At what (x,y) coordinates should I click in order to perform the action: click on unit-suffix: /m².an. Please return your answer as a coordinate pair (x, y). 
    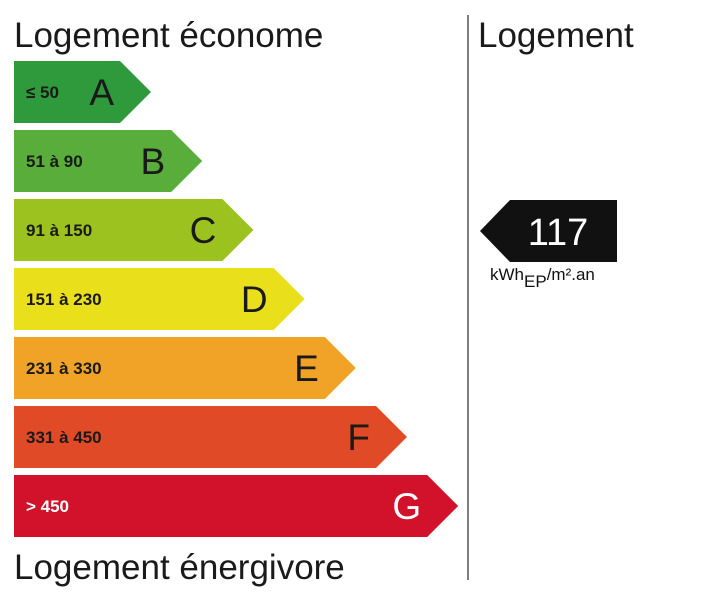
    Looking at the image, I should click on (571, 274).